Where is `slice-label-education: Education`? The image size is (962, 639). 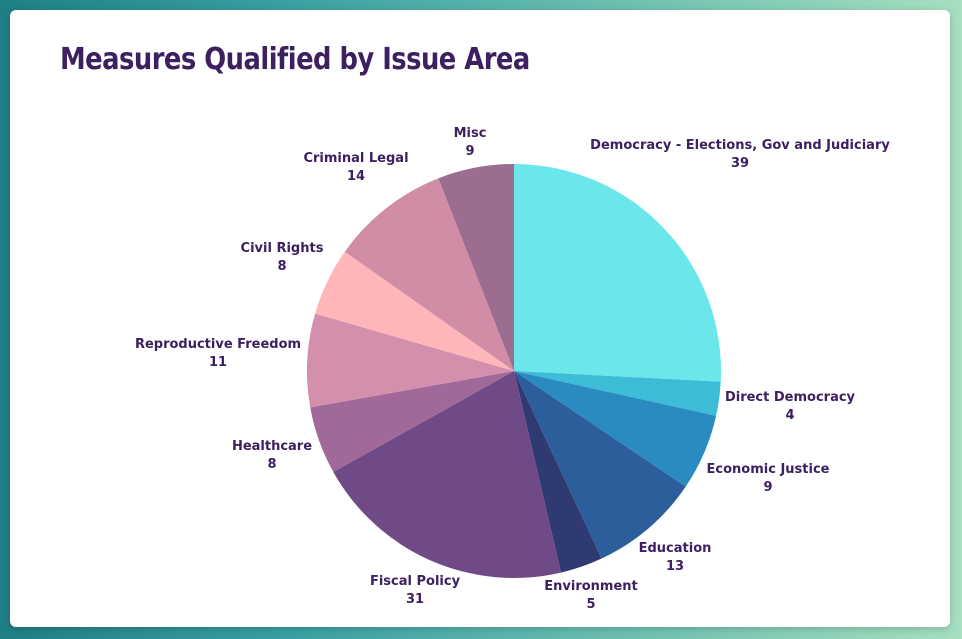
slice-label-education: Education is located at coordinates (675, 548).